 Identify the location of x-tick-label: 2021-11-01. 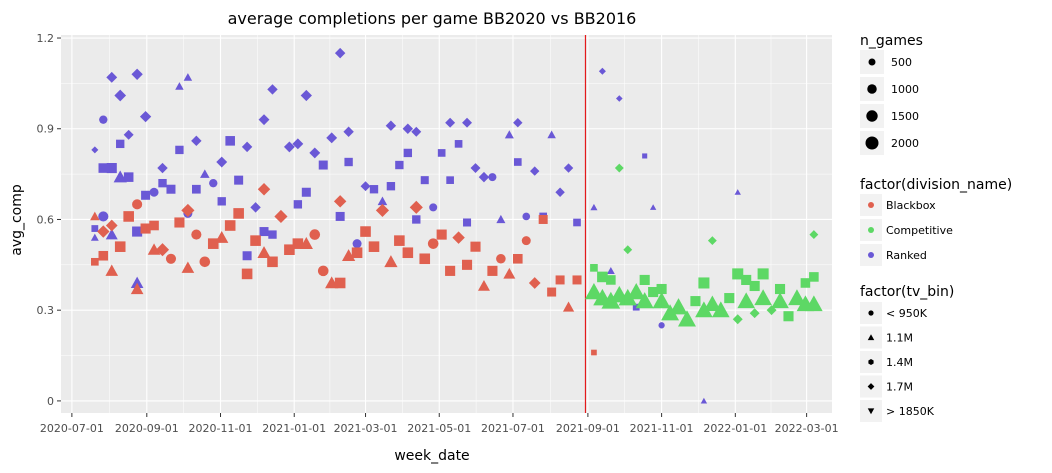
(662, 428).